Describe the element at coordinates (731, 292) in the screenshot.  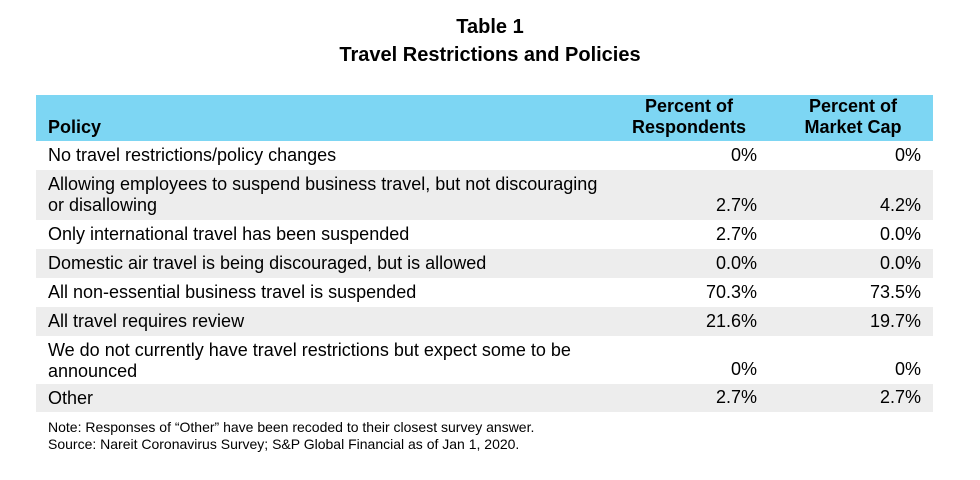
I see `row-respondents: 70.3%` at that location.